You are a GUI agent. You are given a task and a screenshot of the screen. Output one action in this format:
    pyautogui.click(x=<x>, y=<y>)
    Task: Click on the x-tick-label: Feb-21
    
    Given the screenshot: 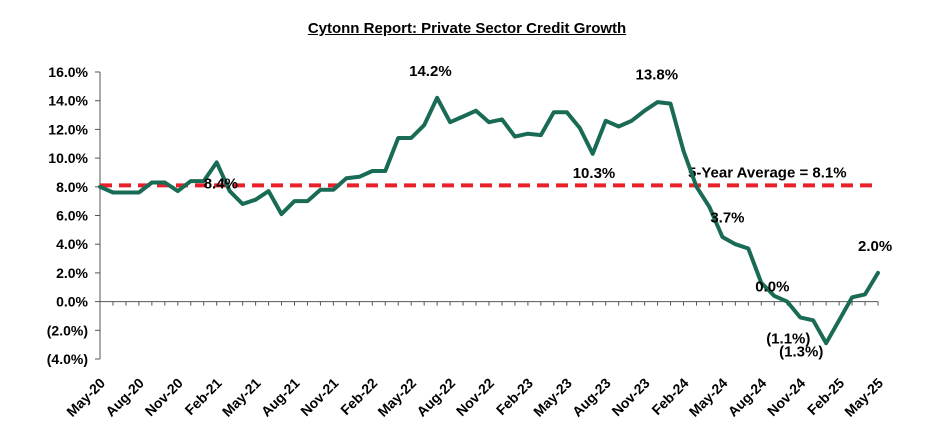 What is the action you would take?
    pyautogui.click(x=203, y=396)
    